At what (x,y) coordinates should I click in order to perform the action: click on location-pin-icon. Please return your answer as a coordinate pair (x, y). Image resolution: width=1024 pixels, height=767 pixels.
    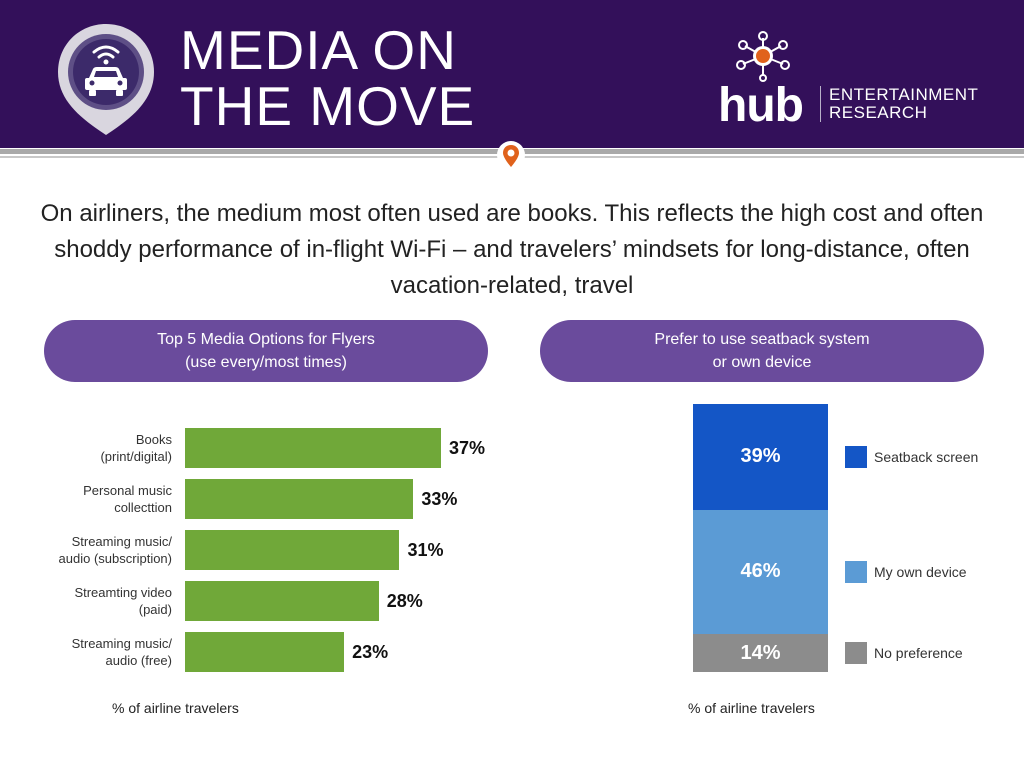
    Looking at the image, I should click on (511, 155).